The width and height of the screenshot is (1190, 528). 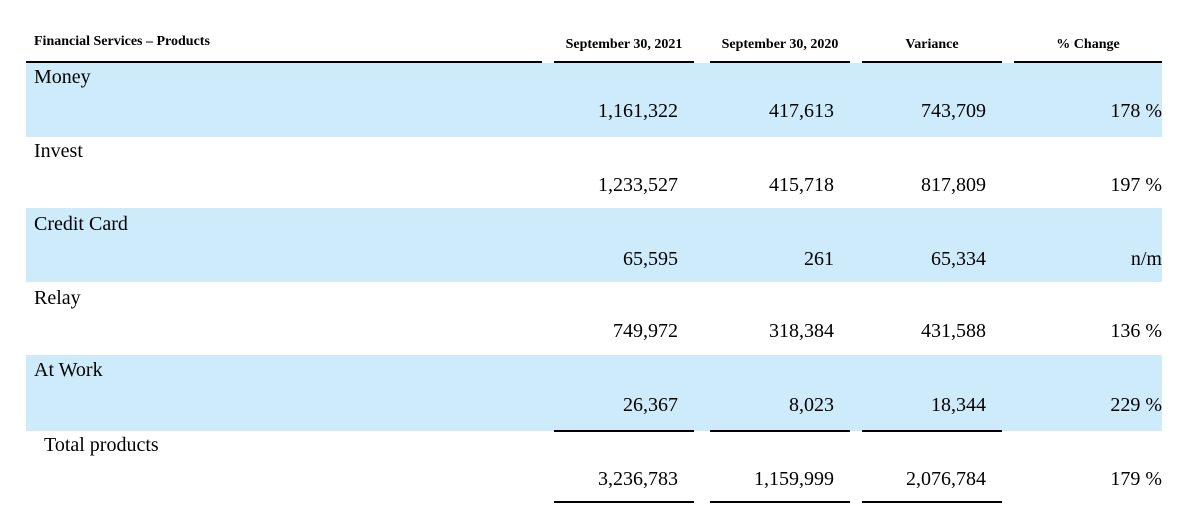 I want to click on cell-invest-variance: 817,809, so click(x=953, y=185).